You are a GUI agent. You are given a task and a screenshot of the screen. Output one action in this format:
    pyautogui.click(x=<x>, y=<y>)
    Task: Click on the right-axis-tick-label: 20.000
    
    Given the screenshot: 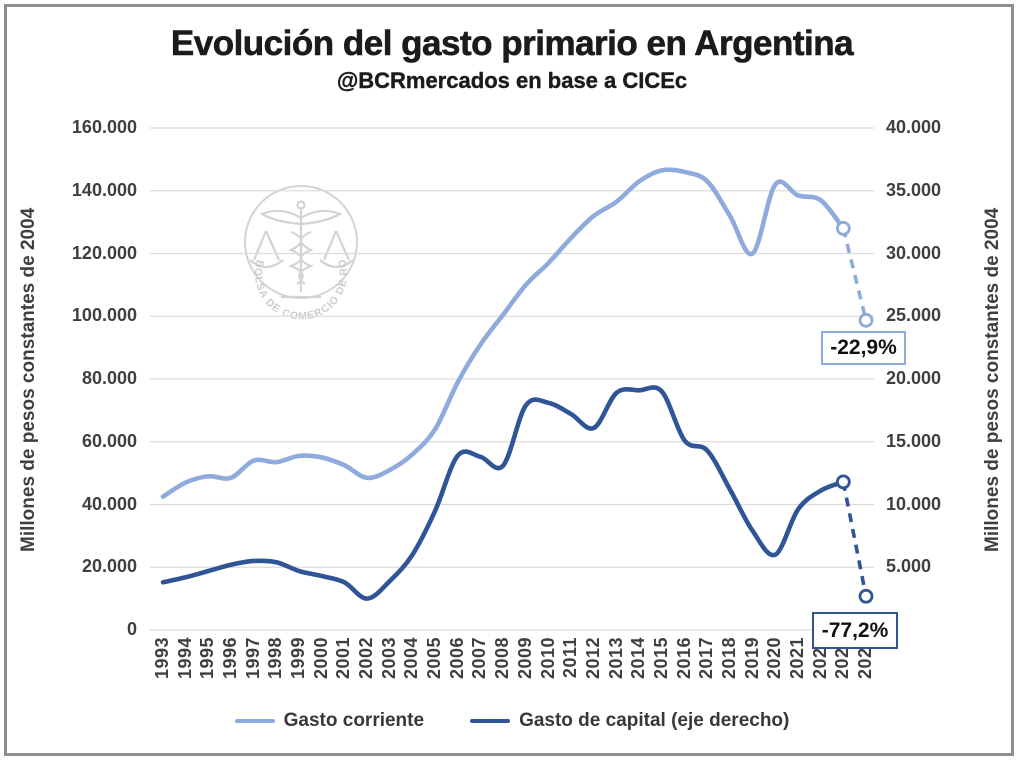 What is the action you would take?
    pyautogui.click(x=914, y=378)
    